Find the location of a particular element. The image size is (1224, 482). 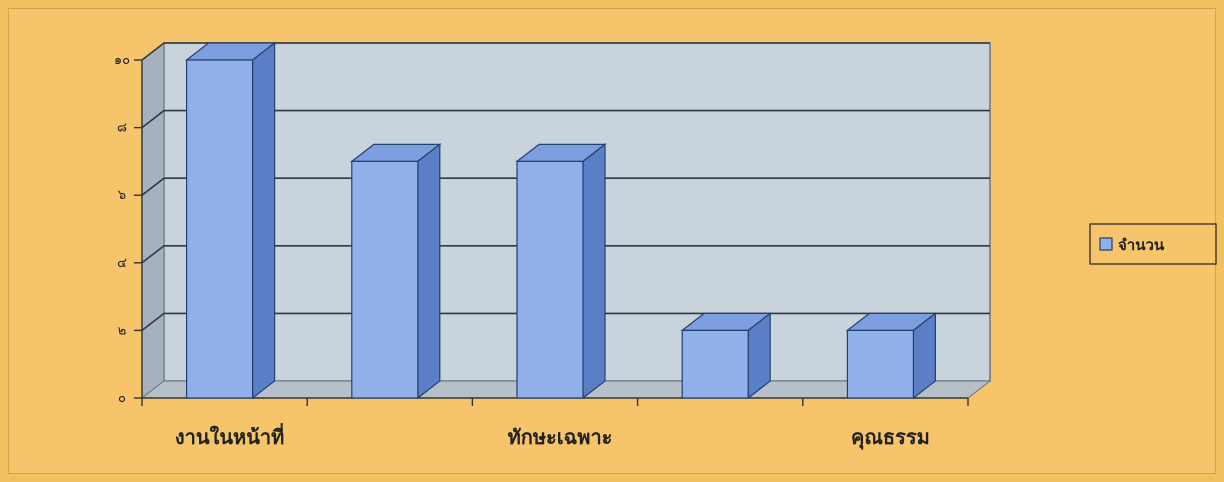

legend-label: จำนวน is located at coordinates (1141, 245).